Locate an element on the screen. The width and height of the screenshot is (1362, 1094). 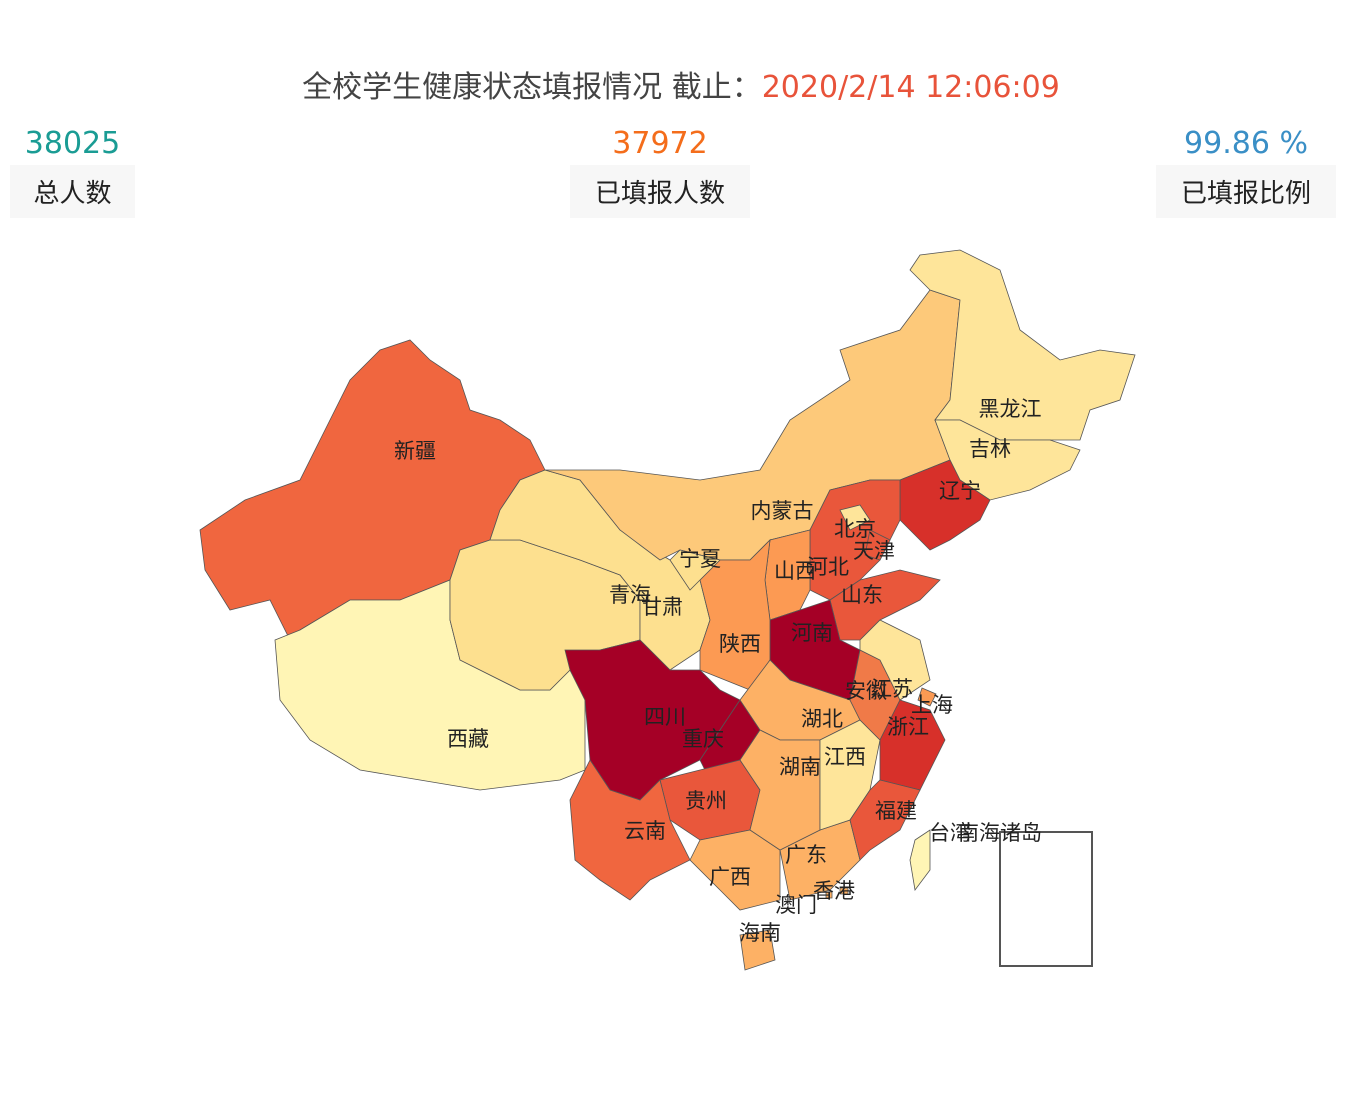
province-label: 天津 is located at coordinates (874, 551).